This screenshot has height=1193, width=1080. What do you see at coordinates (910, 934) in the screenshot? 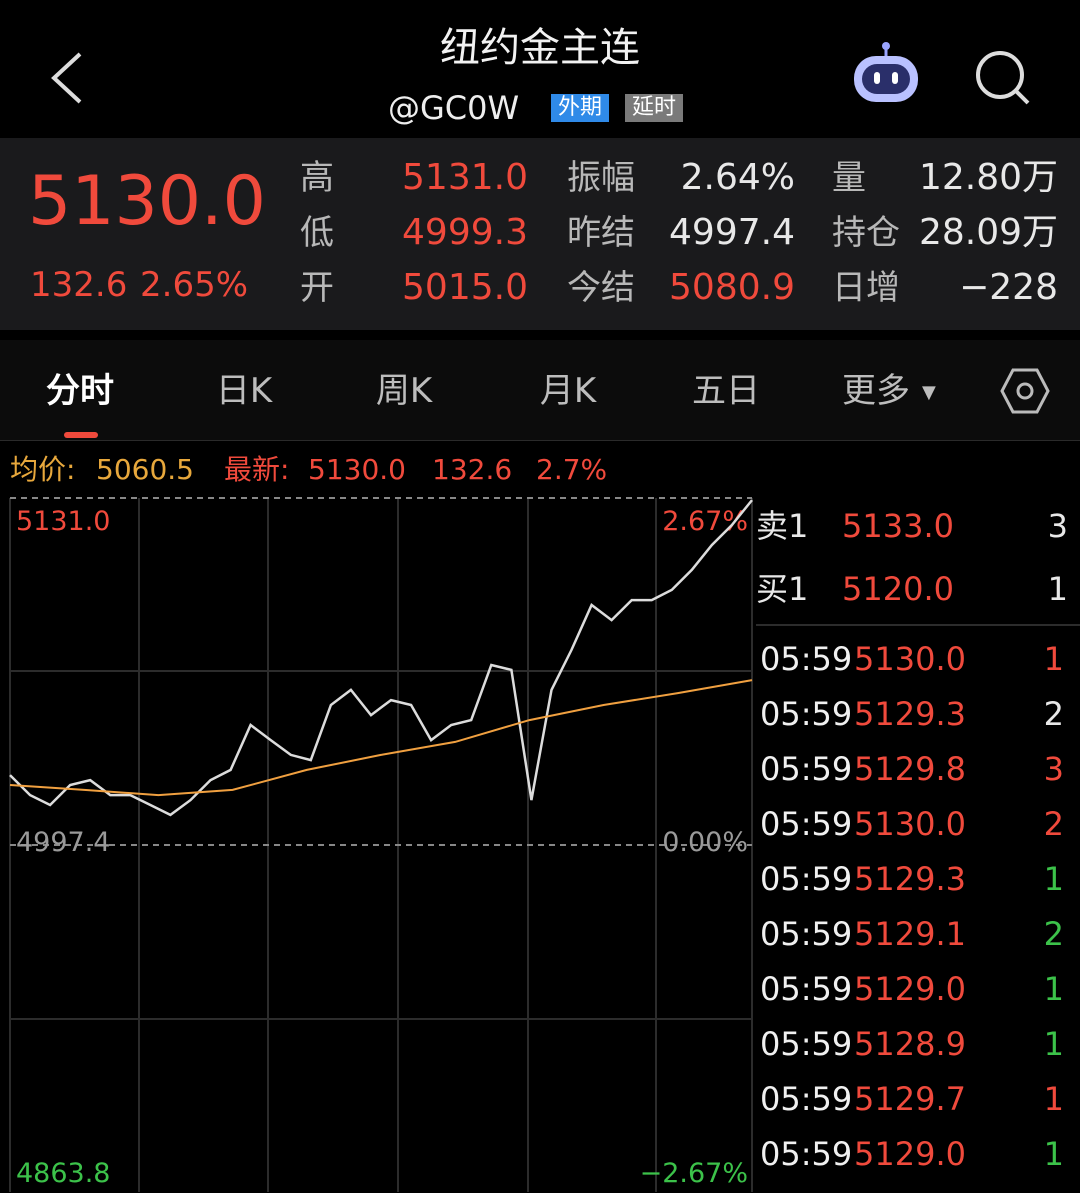
I see `trade-price: 5129.1` at bounding box center [910, 934].